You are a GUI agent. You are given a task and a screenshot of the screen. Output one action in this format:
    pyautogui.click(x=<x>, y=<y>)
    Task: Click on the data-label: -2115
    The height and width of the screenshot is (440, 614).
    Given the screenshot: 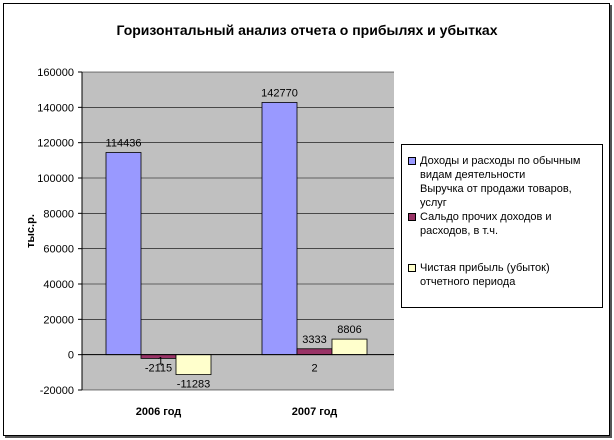 What is the action you would take?
    pyautogui.click(x=158, y=368)
    